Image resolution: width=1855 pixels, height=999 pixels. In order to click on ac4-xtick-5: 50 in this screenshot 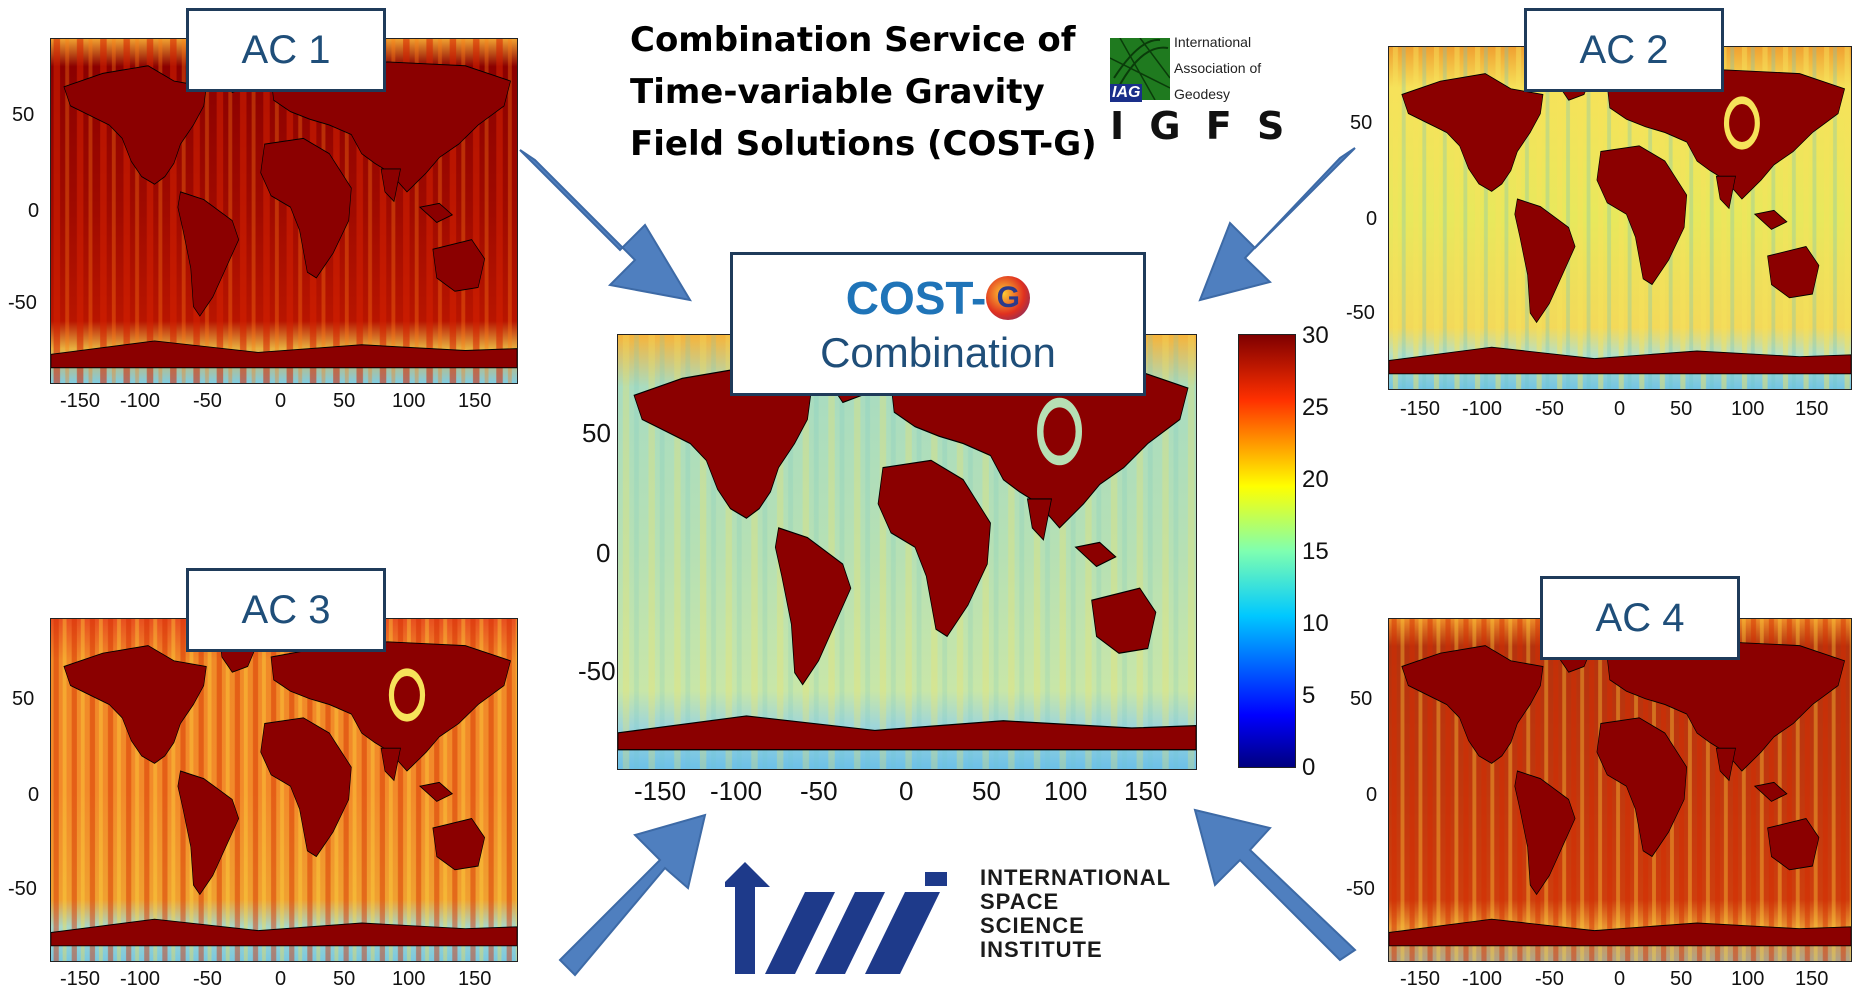, I will do `click(1681, 979)`.